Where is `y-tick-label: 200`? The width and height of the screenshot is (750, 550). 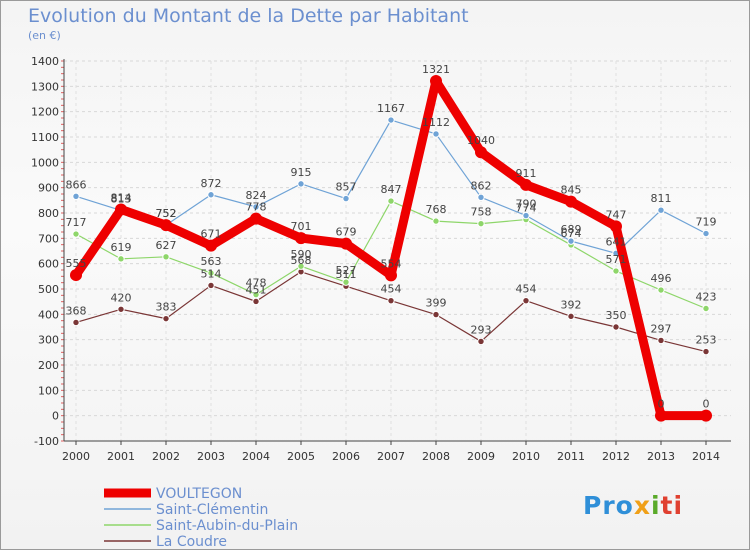 y-tick-label: 200 is located at coordinates (48, 365).